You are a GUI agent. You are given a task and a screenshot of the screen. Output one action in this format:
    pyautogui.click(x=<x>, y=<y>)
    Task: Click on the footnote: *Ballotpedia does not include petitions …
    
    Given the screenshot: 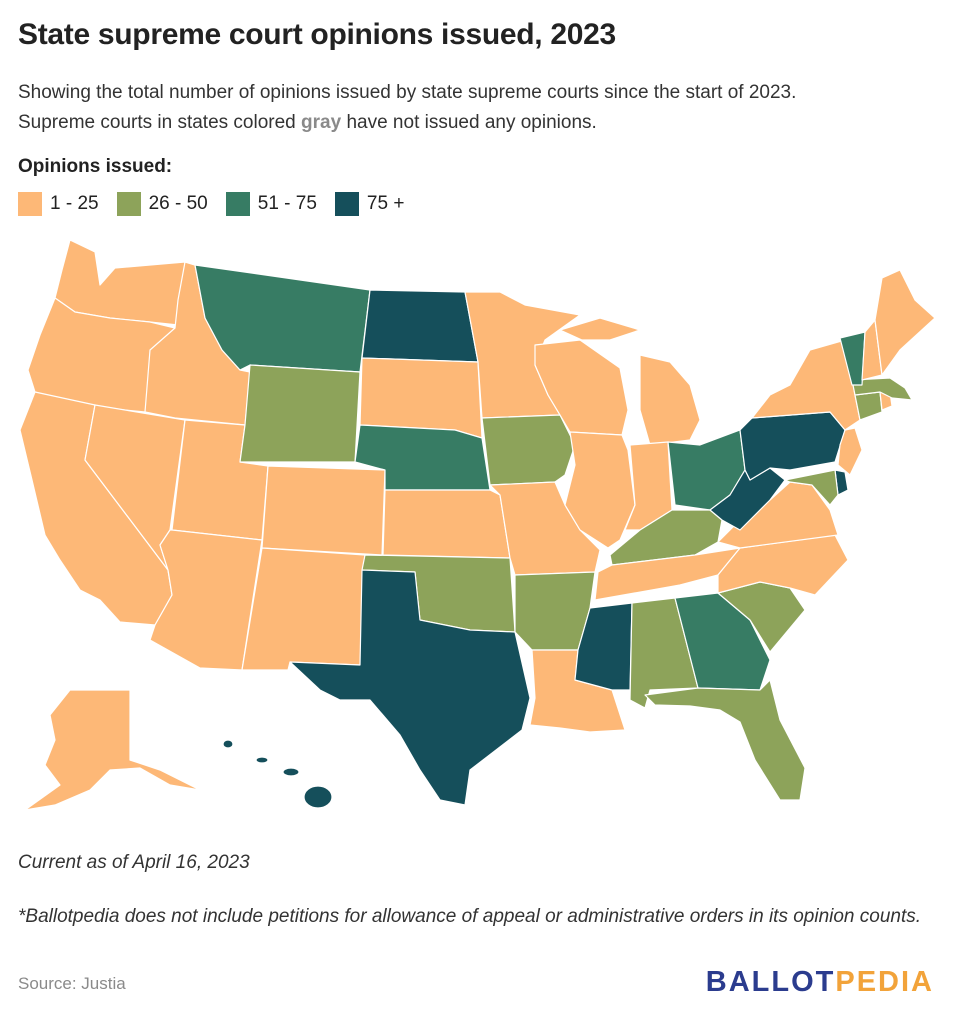 What is the action you would take?
    pyautogui.click(x=470, y=916)
    